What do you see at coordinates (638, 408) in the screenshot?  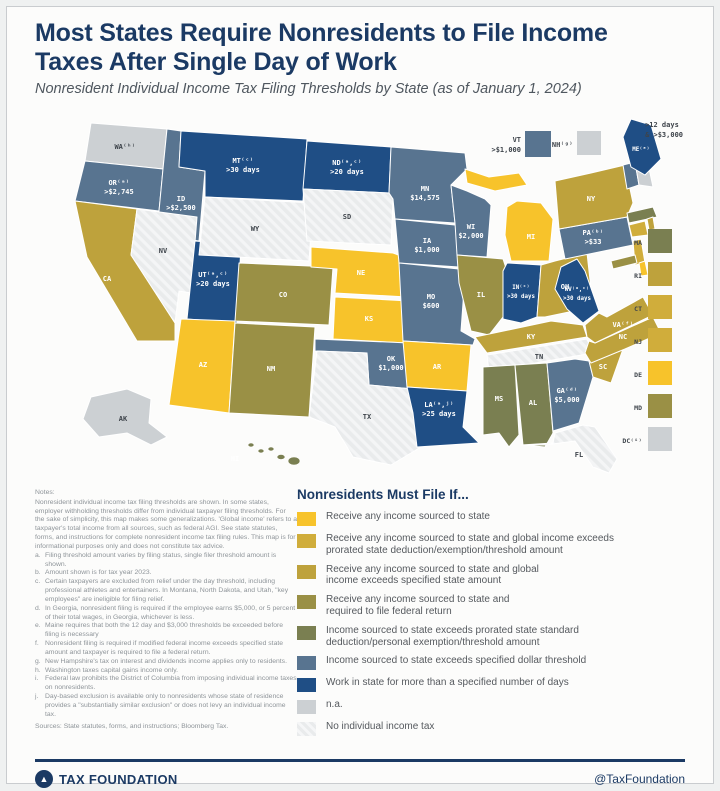 I see `svg-text: MD` at bounding box center [638, 408].